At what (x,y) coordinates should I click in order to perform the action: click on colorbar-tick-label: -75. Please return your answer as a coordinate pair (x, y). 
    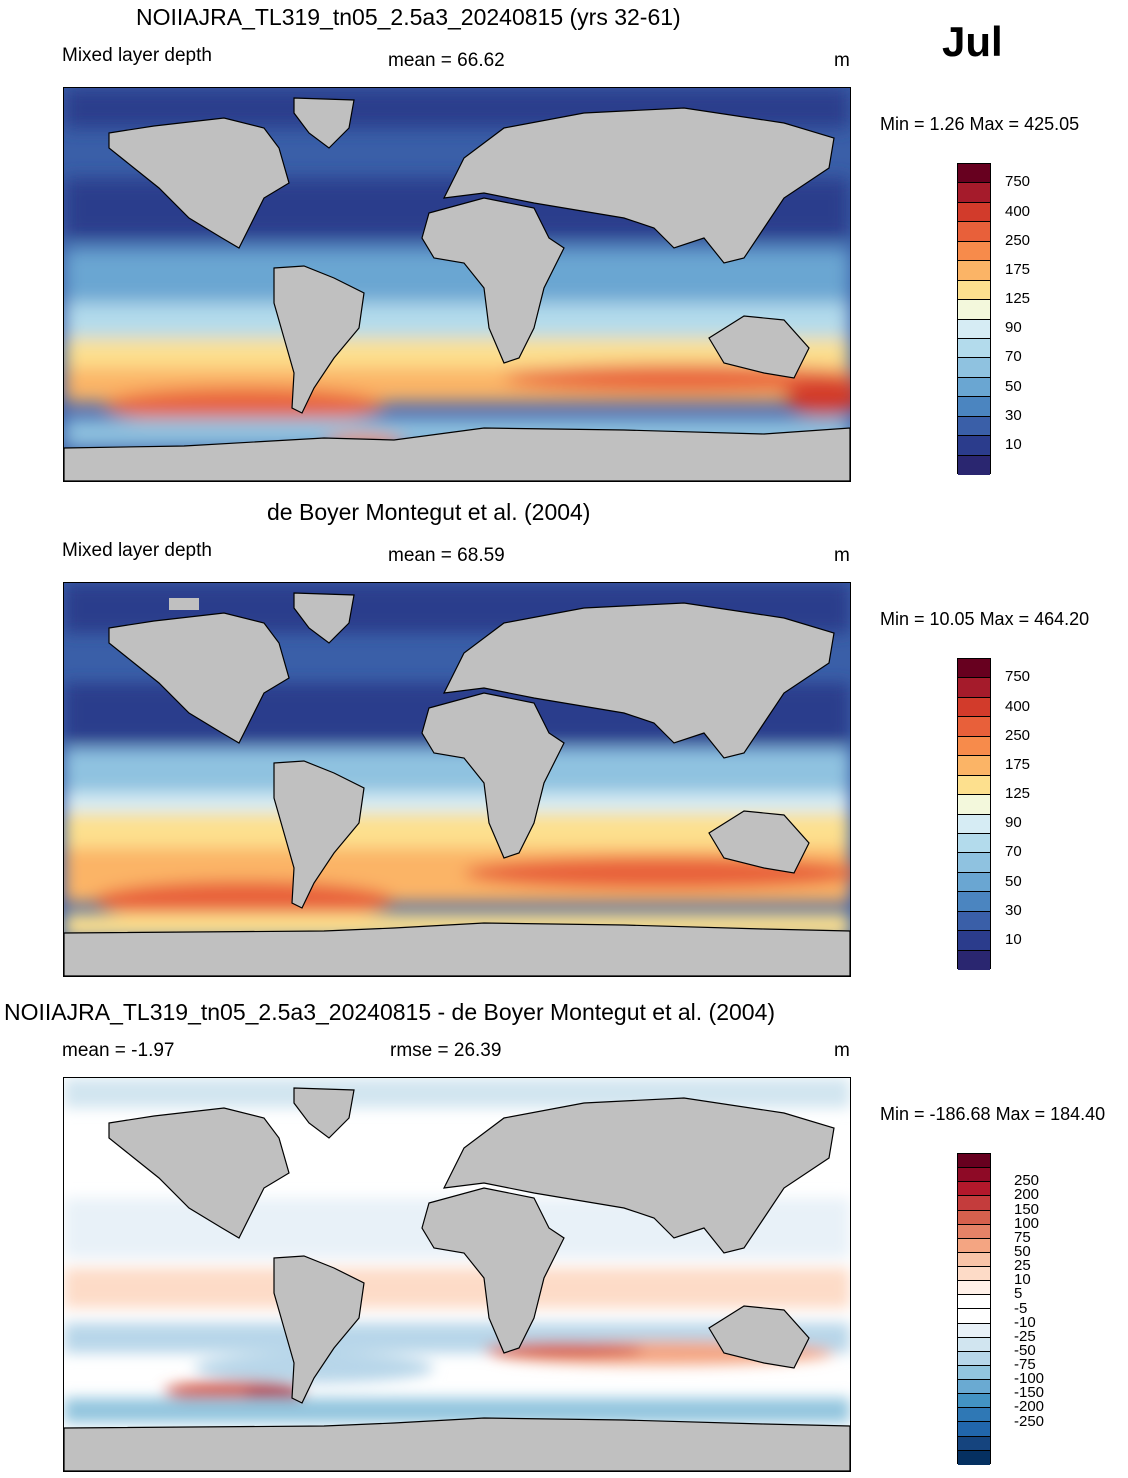
    Looking at the image, I should click on (1025, 1365).